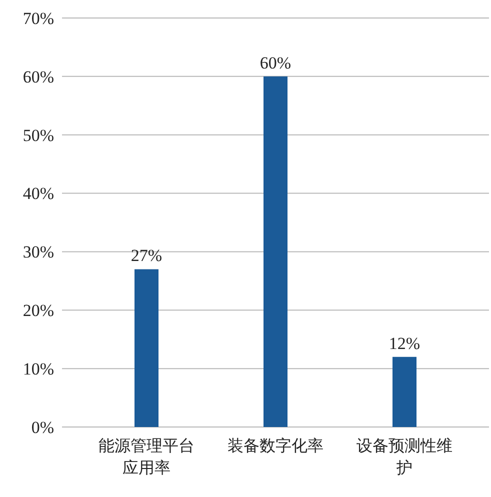 This screenshot has width=491, height=497. What do you see at coordinates (38, 135) in the screenshot?
I see `y-tick-label: 50%` at bounding box center [38, 135].